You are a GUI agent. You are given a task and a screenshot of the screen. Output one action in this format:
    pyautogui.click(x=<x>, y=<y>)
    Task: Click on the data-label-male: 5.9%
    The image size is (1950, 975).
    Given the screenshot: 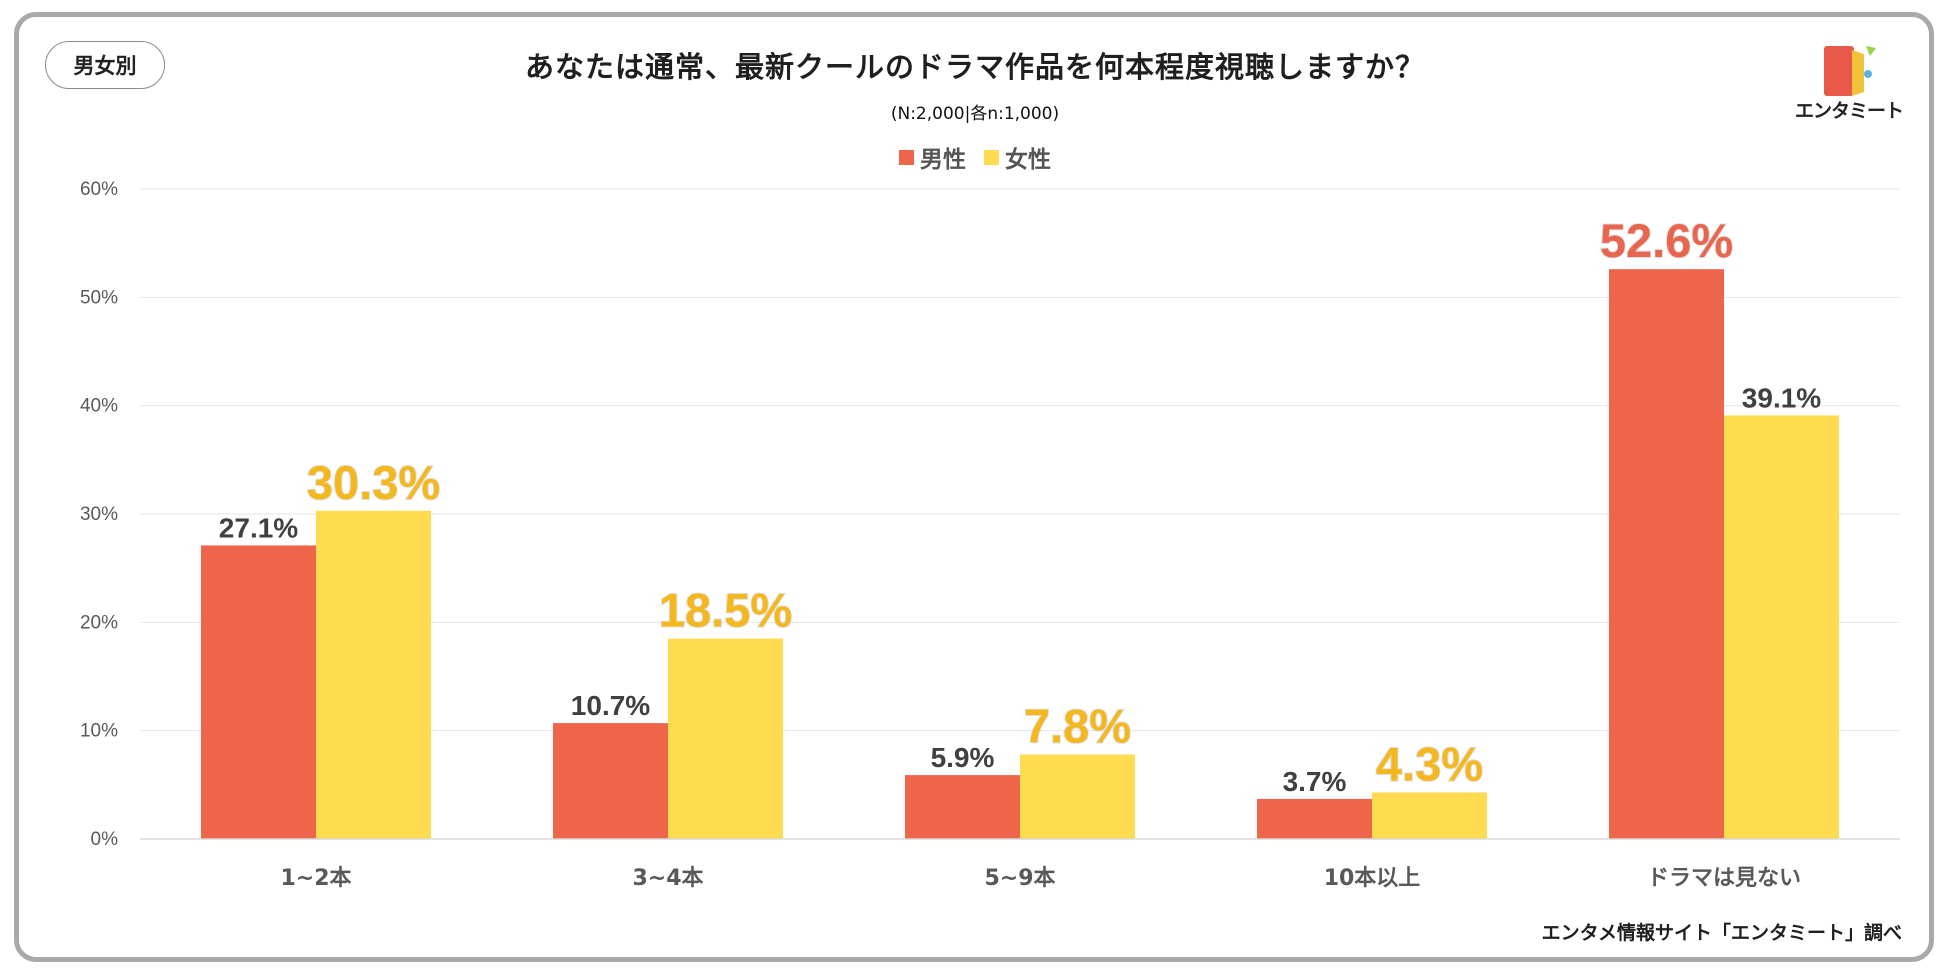 What is the action you would take?
    pyautogui.click(x=963, y=757)
    